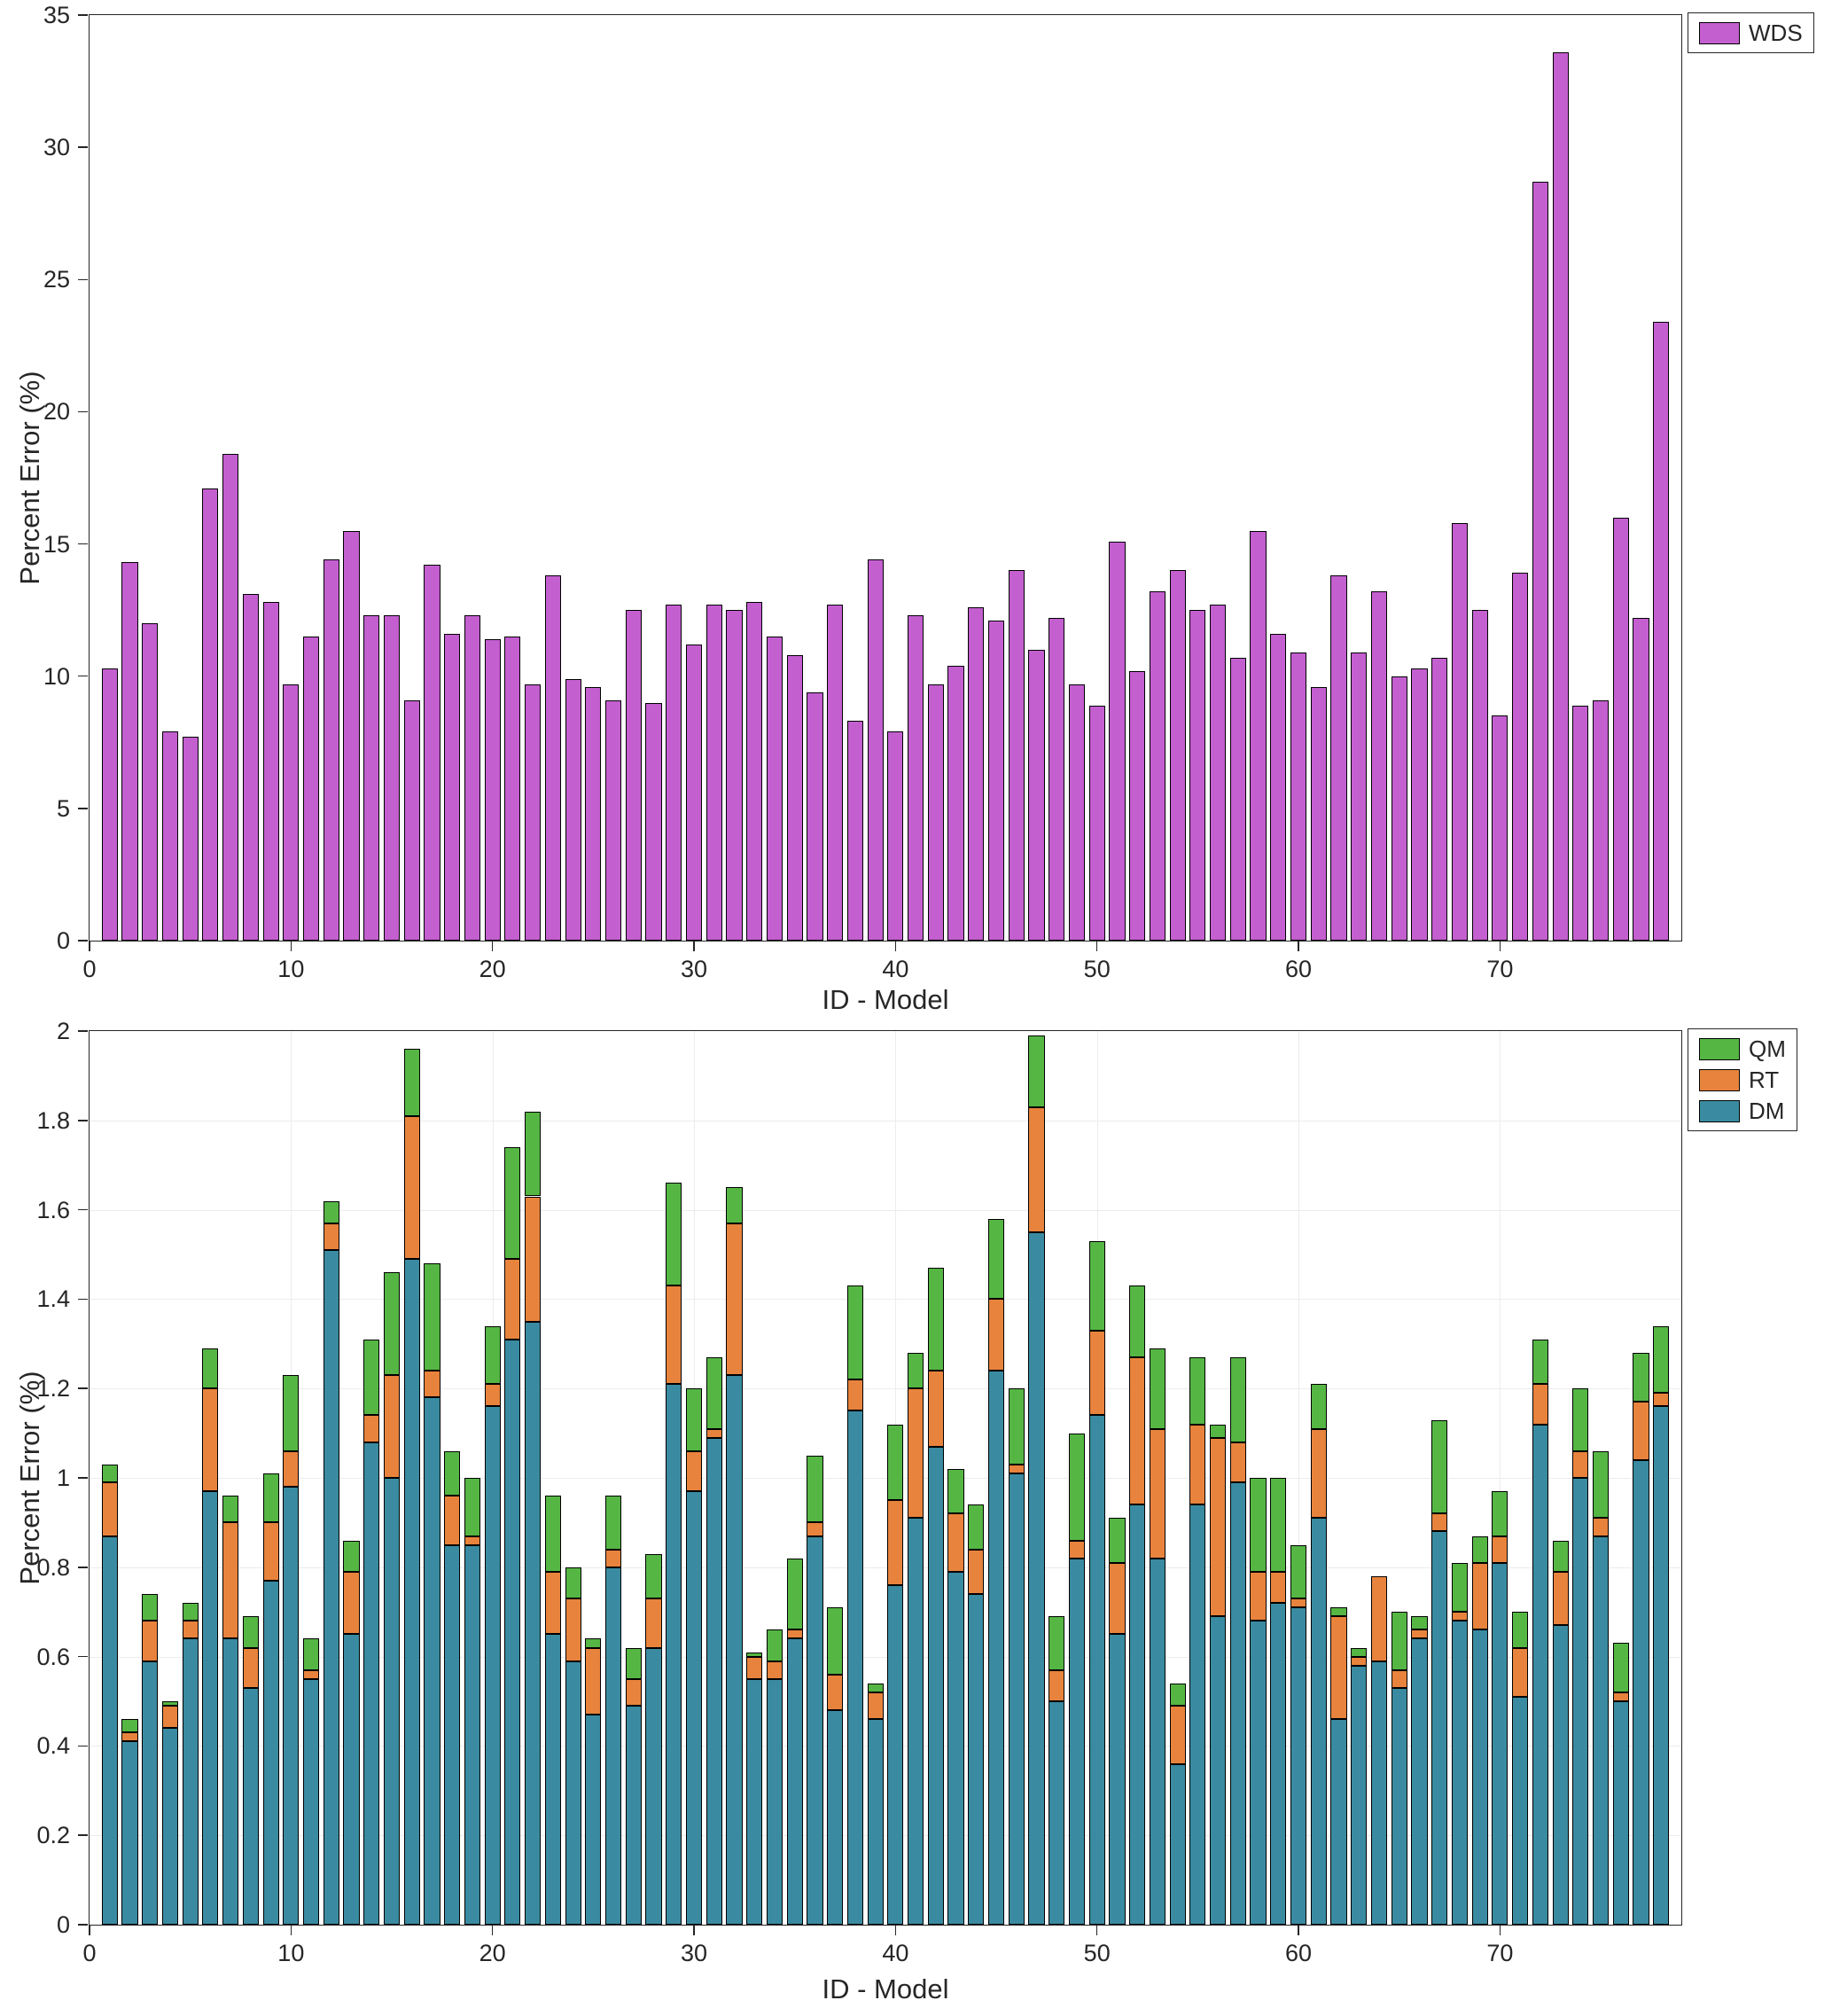  Describe the element at coordinates (1742, 1079) in the screenshot. I see `legend-item-rt: RT` at that location.